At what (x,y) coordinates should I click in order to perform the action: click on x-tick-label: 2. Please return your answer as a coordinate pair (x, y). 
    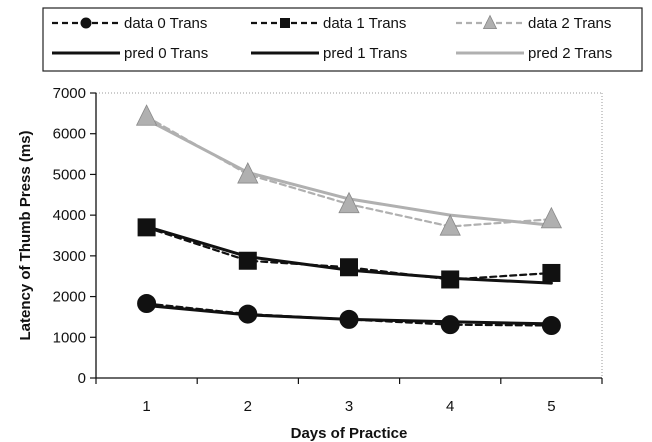
    Looking at the image, I should click on (248, 406).